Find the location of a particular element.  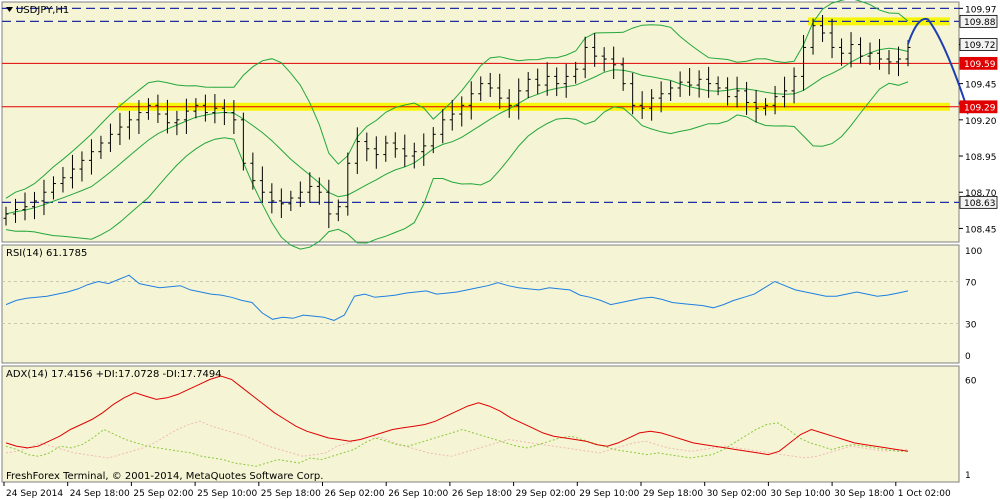

level-label: 109.29 is located at coordinates (980, 108).